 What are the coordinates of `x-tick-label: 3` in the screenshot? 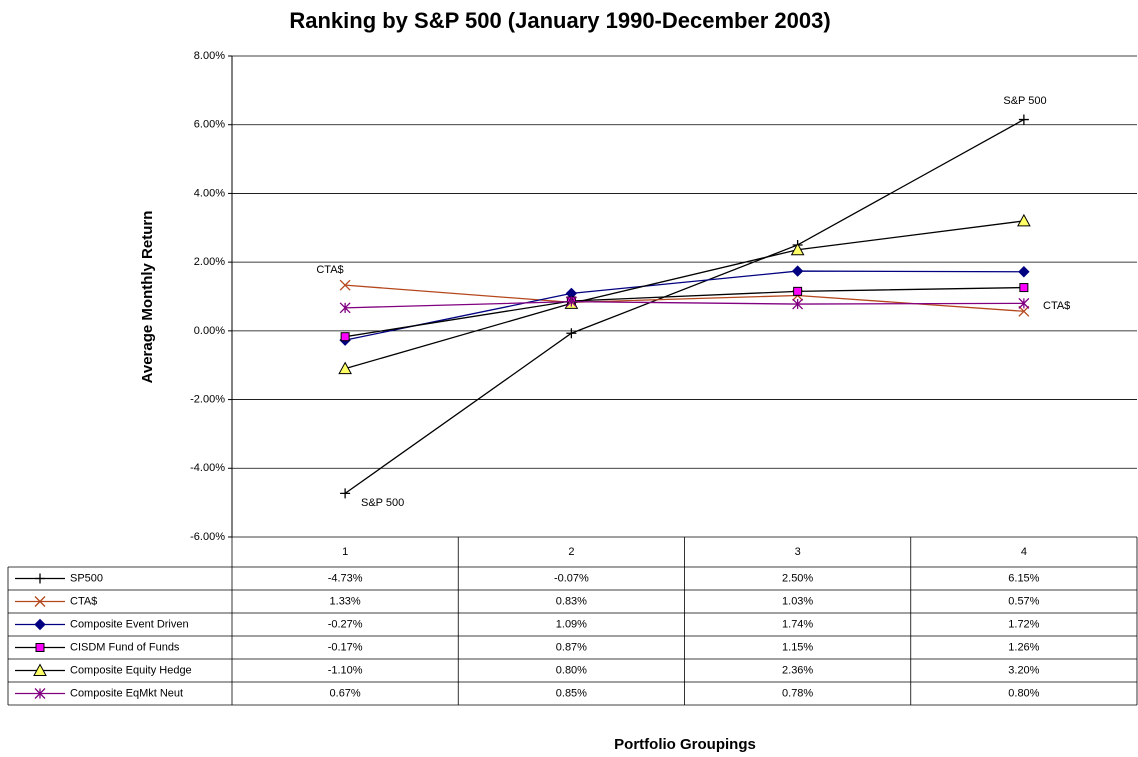 It's located at (798, 552).